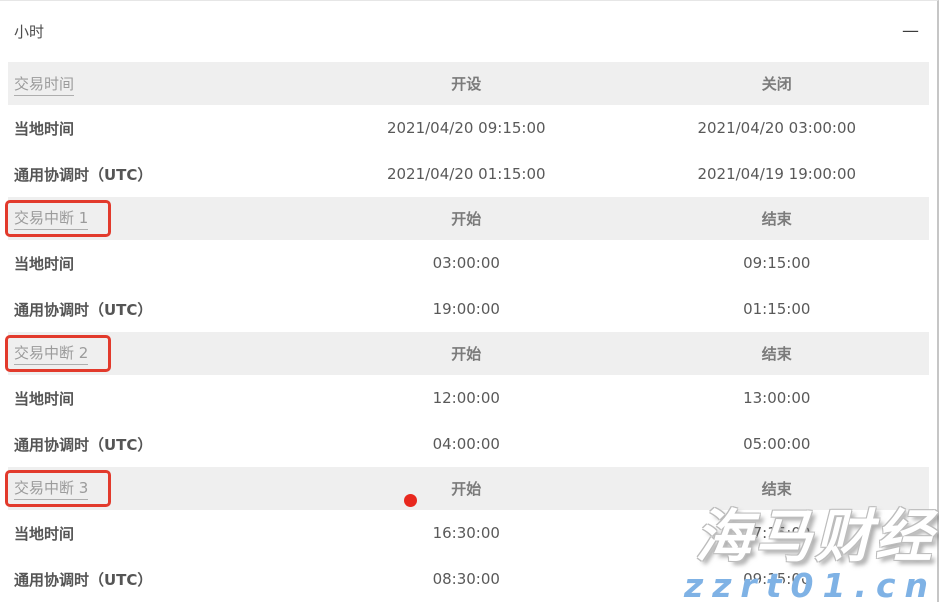  I want to click on panel-title: 小时, so click(29, 32).